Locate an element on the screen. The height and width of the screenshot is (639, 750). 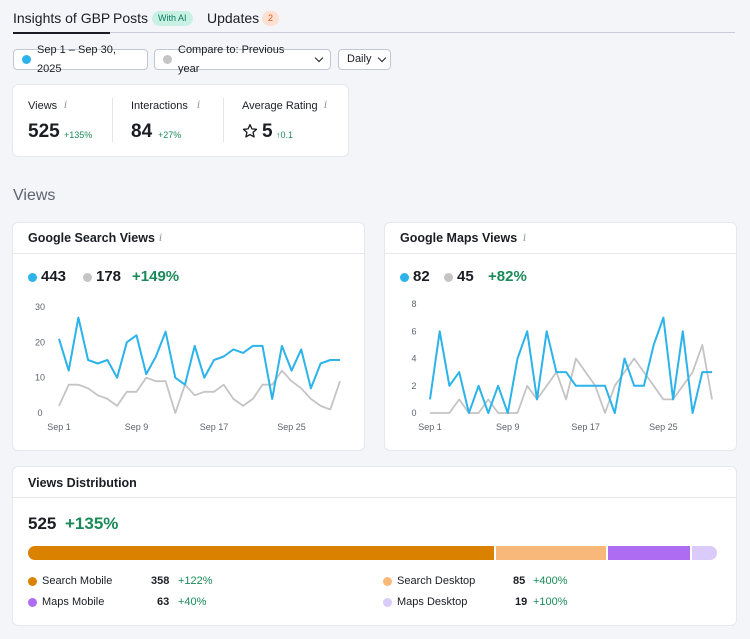
distribution-segment-search-mobile is located at coordinates (261, 553).